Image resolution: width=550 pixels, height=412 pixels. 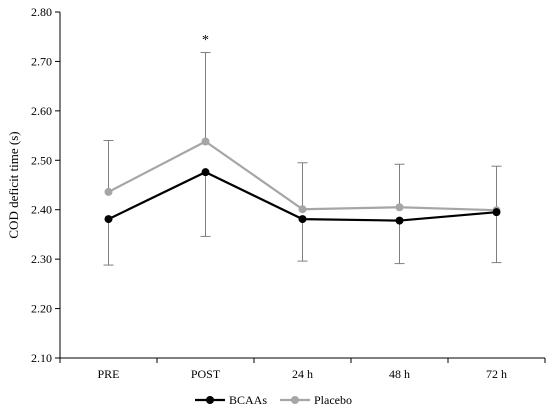 What do you see at coordinates (273, 400) in the screenshot?
I see `legend: BCAAs Placebo` at bounding box center [273, 400].